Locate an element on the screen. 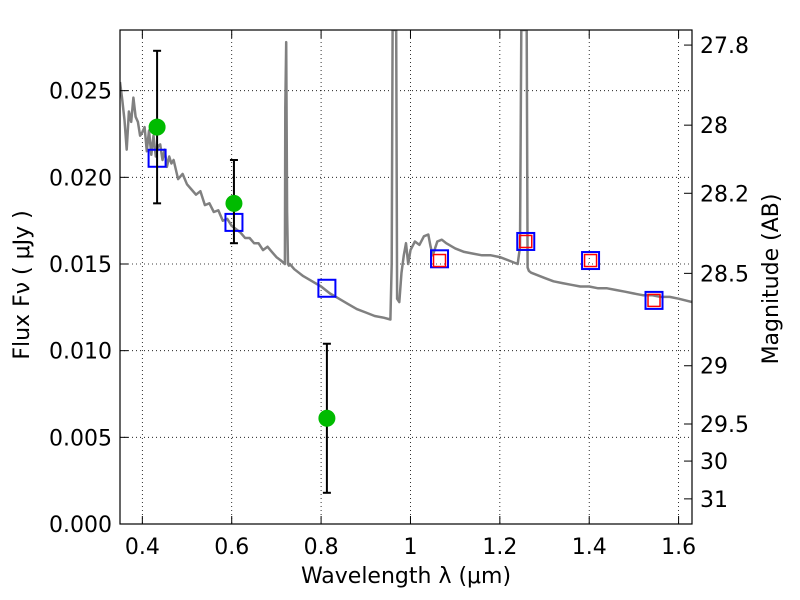  right-tick-label: 29 is located at coordinates (714, 367).